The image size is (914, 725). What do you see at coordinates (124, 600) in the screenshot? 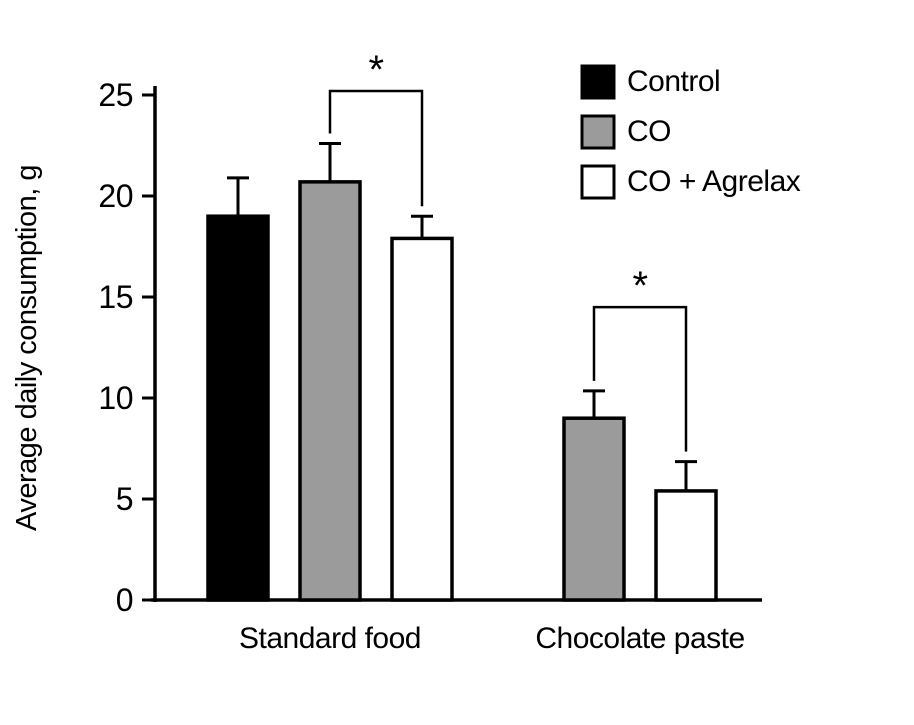
I see `y-tick-label: 0` at bounding box center [124, 600].